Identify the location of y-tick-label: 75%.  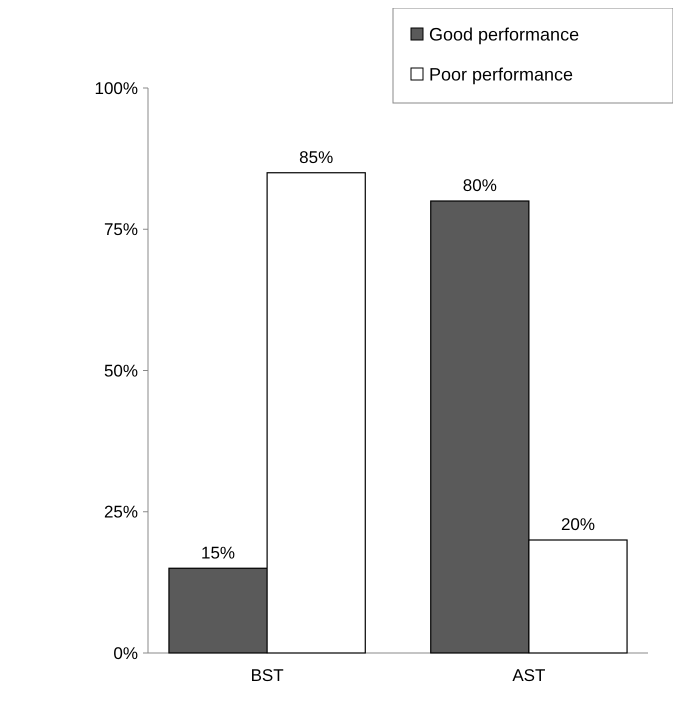
(121, 230).